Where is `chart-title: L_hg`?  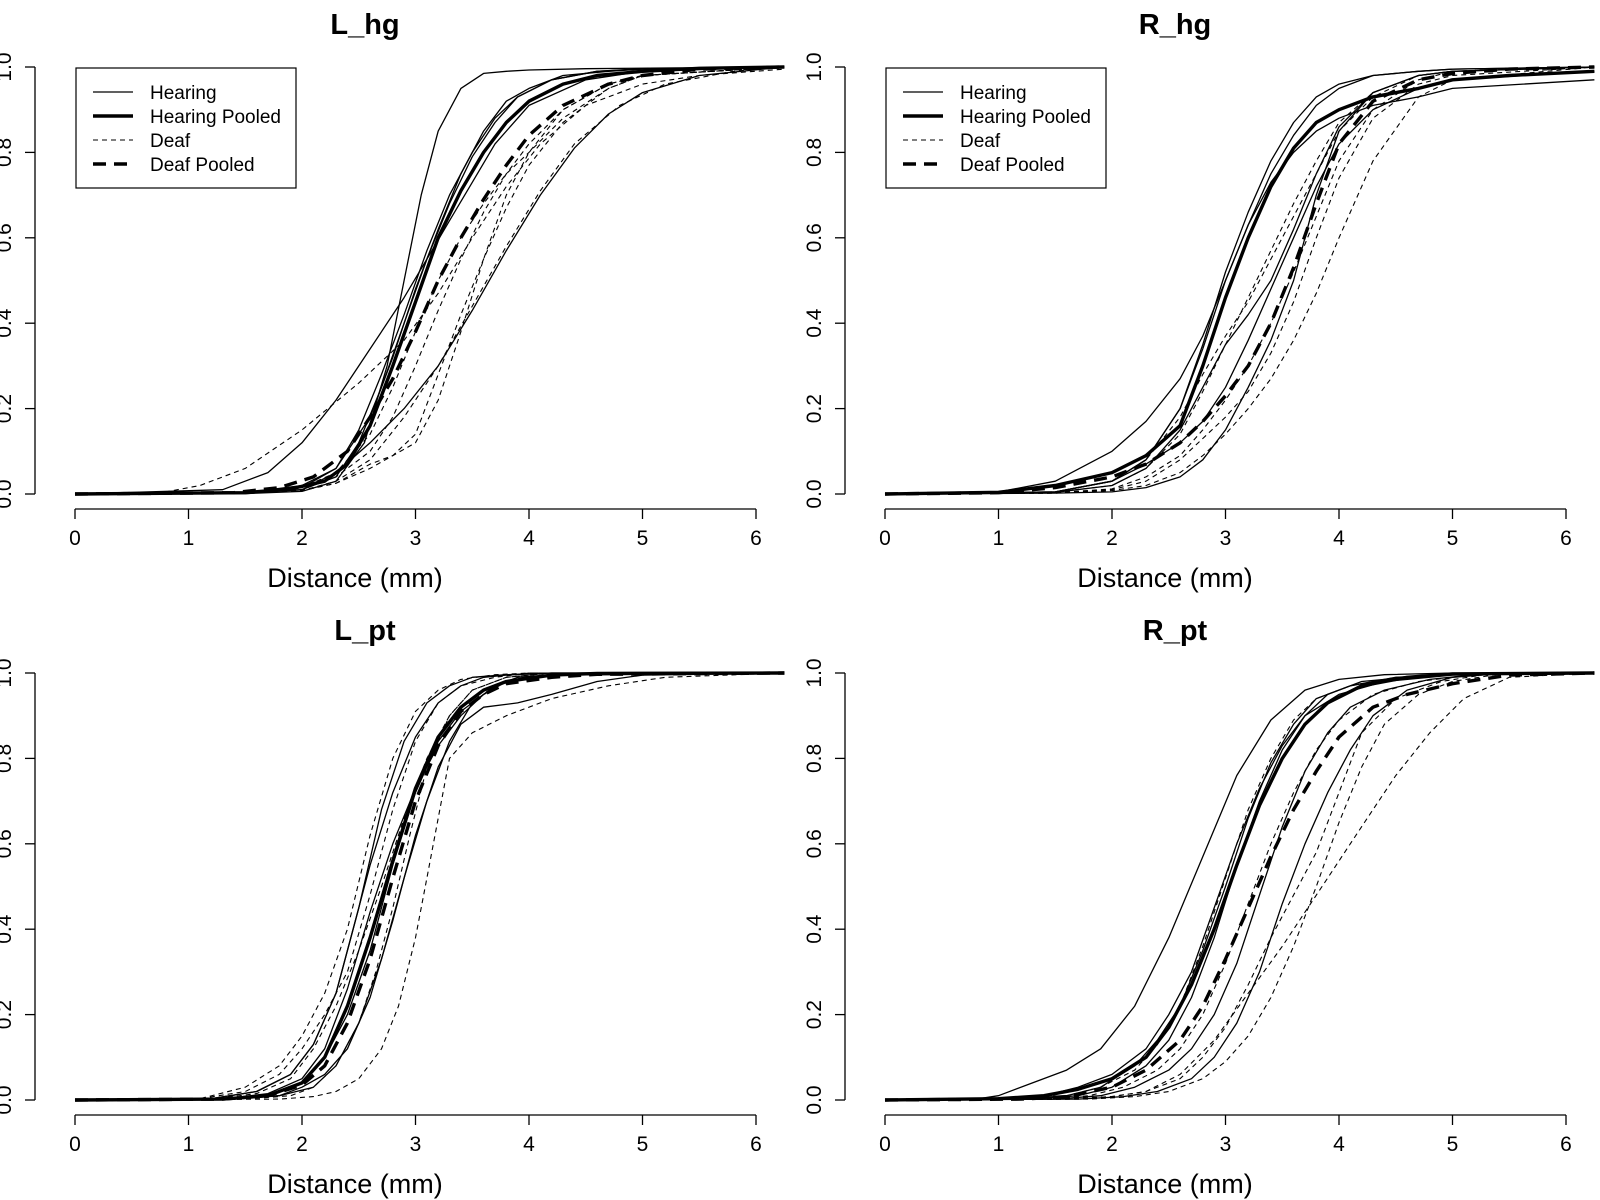
chart-title: L_hg is located at coordinates (364, 25).